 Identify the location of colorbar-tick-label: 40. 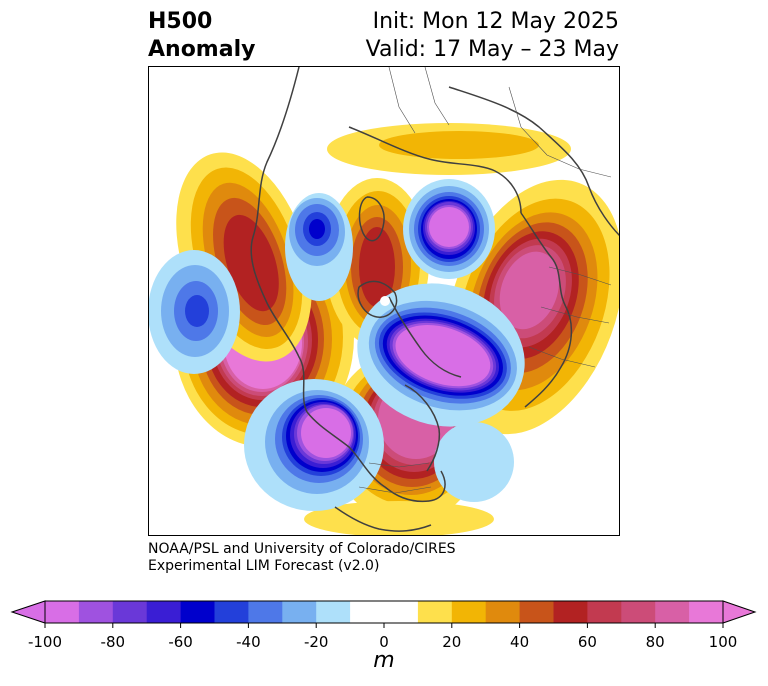
(519, 642).